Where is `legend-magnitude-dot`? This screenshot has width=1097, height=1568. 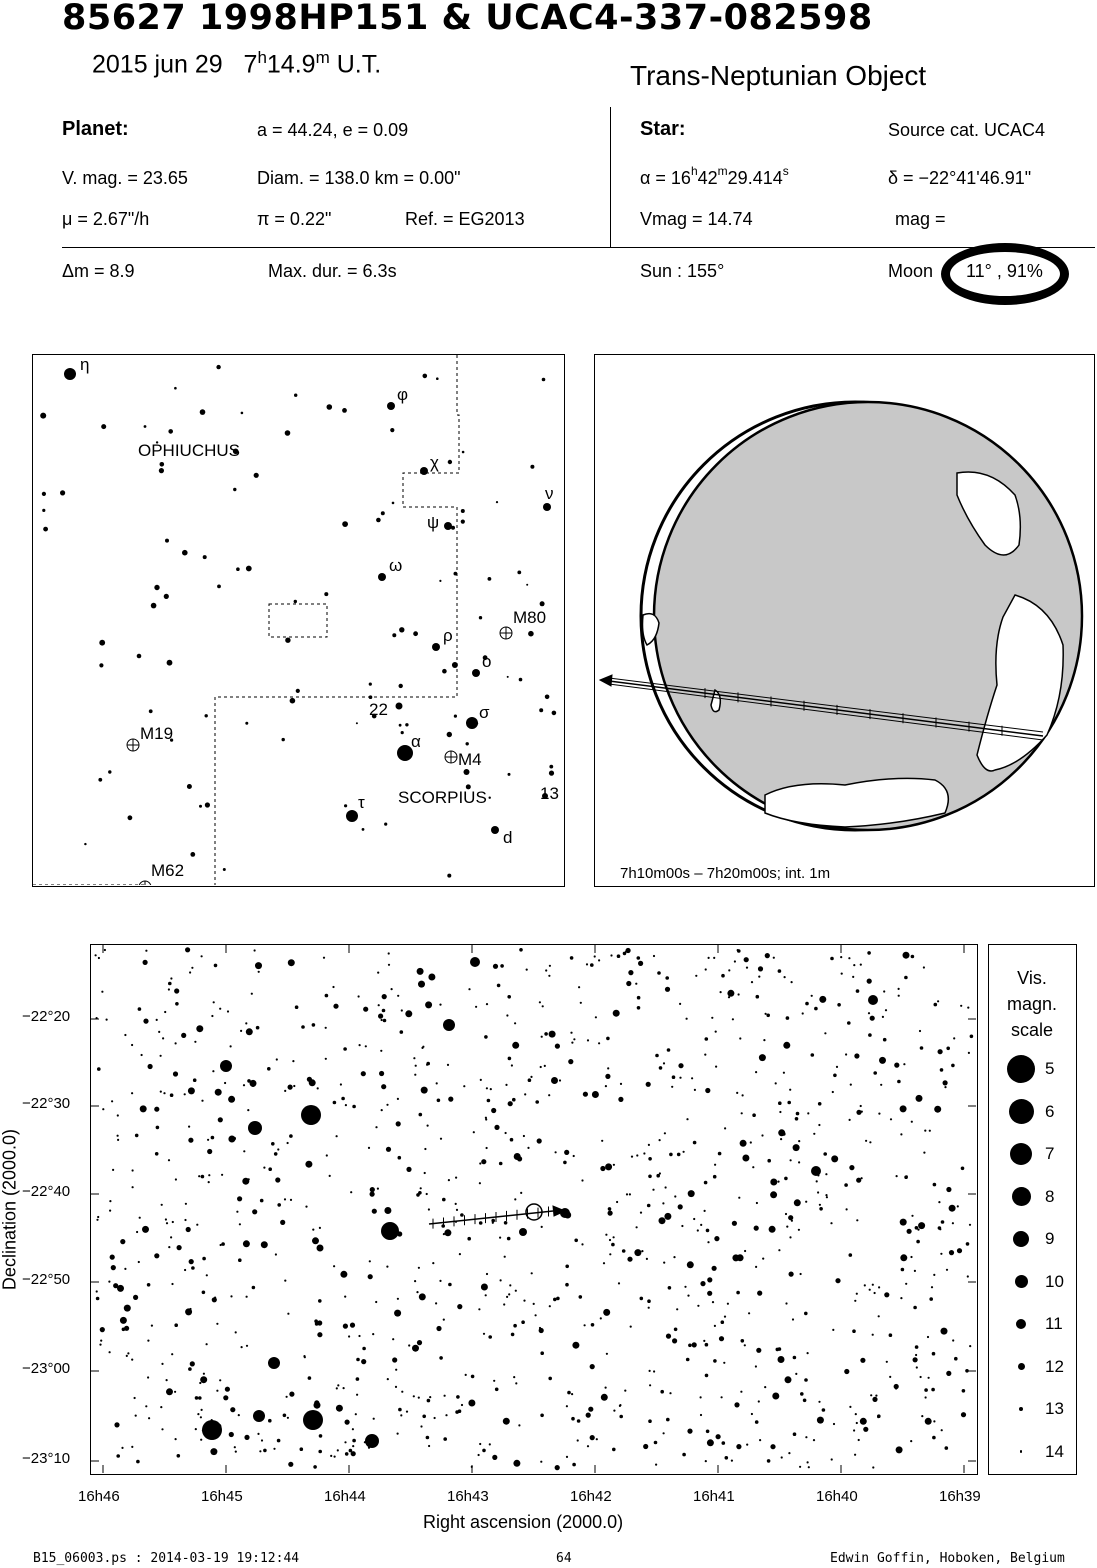
legend-magnitude-dot is located at coordinates (1021, 1366).